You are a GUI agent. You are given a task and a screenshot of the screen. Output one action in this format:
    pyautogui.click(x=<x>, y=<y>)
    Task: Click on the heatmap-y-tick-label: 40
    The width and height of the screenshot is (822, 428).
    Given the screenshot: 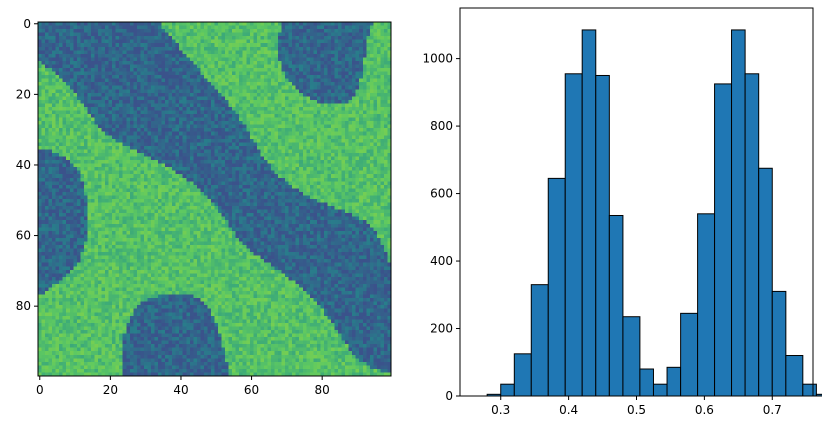 What is the action you would take?
    pyautogui.click(x=23, y=165)
    